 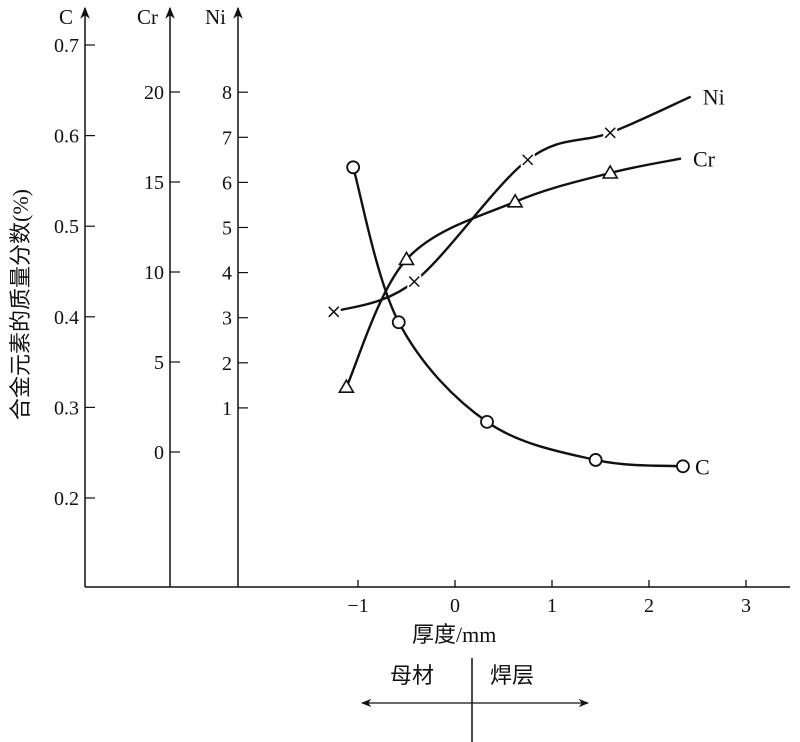 What do you see at coordinates (455, 606) in the screenshot?
I see `x-tick-label: 0` at bounding box center [455, 606].